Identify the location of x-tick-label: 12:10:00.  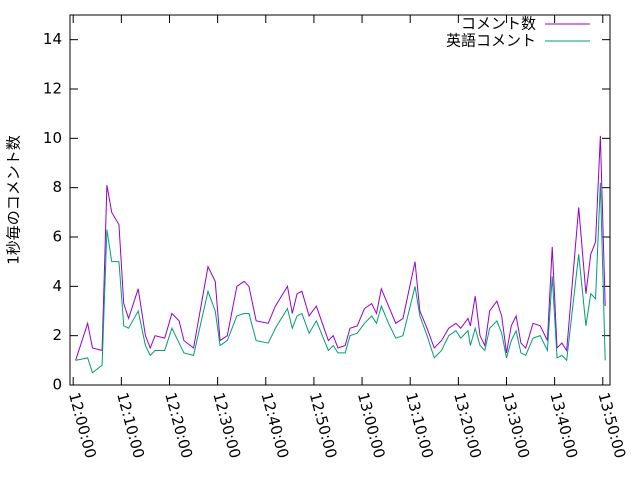
(130, 426).